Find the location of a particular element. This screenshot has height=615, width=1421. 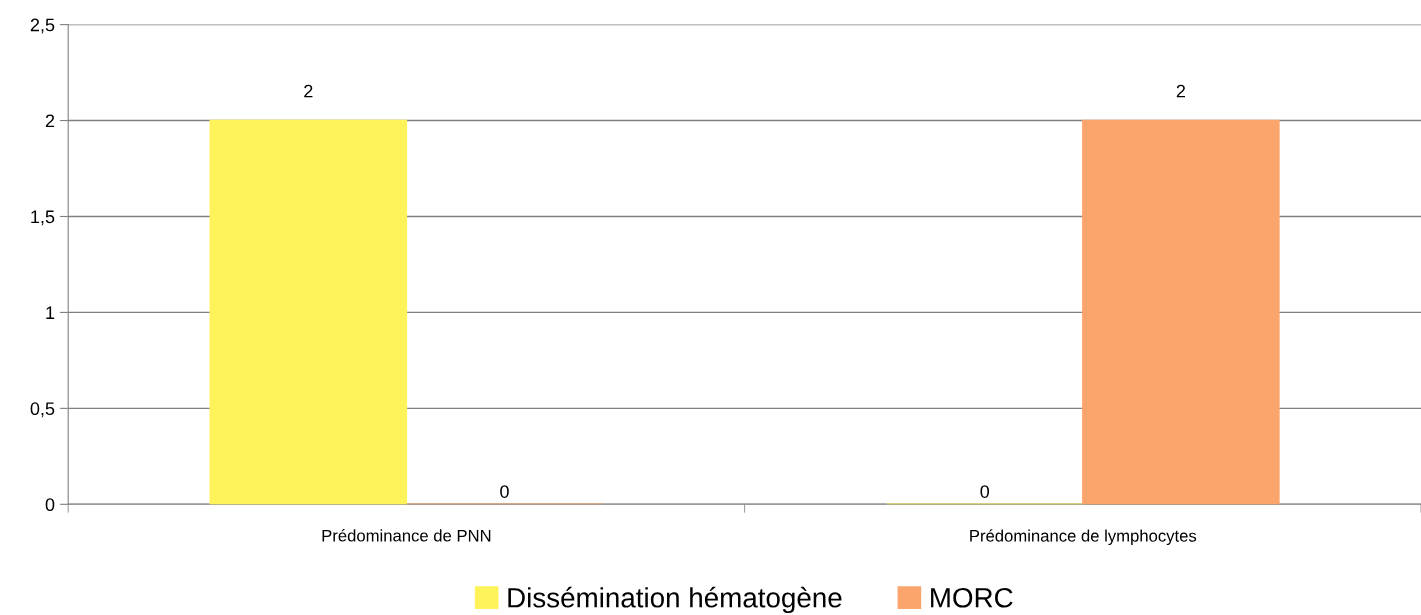

legend-label: MORC is located at coordinates (972, 597).